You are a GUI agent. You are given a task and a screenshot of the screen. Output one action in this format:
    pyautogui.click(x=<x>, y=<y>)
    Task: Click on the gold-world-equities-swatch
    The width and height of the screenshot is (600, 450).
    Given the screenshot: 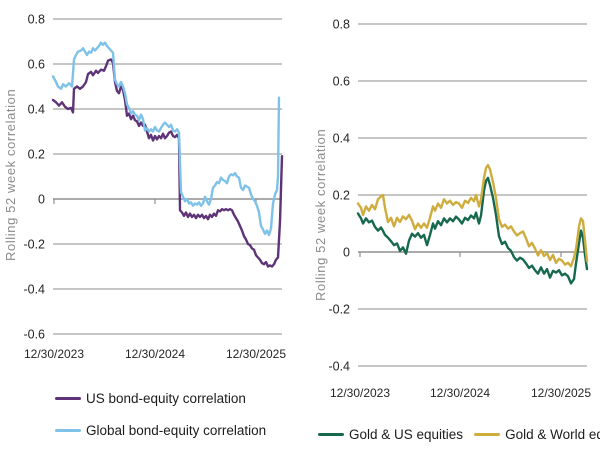 What is the action you would take?
    pyautogui.click(x=487, y=434)
    